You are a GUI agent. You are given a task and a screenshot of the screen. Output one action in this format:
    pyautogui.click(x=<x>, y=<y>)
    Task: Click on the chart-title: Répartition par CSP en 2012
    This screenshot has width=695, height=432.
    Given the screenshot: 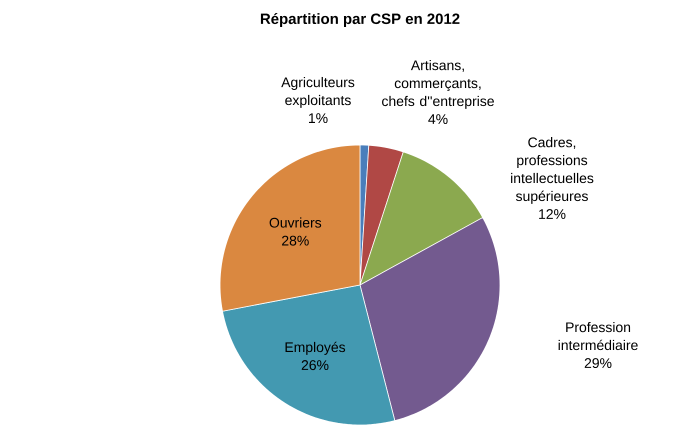 What is the action you would take?
    pyautogui.click(x=360, y=20)
    